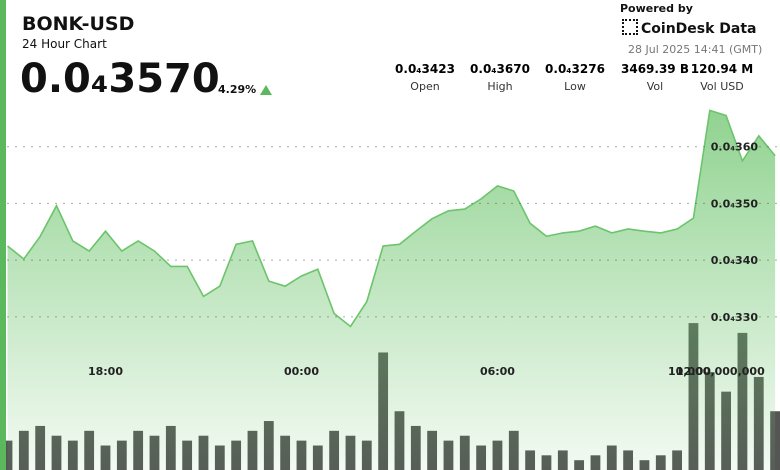 This screenshot has height=470, width=780. What do you see at coordinates (695, 49) in the screenshot?
I see `timestamp: 28 Jul 2025 14:41 (GMT)` at bounding box center [695, 49].